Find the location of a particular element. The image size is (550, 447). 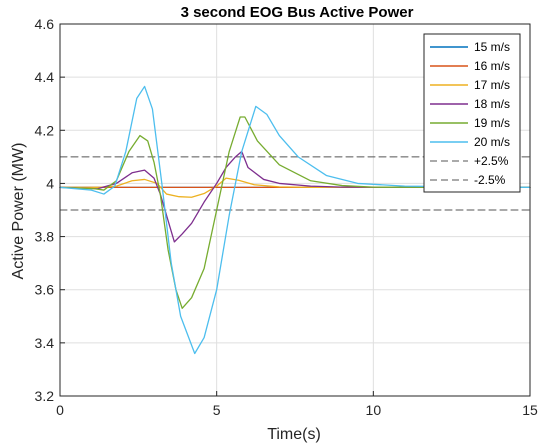

x-tick-label: 10 is located at coordinates (374, 410).